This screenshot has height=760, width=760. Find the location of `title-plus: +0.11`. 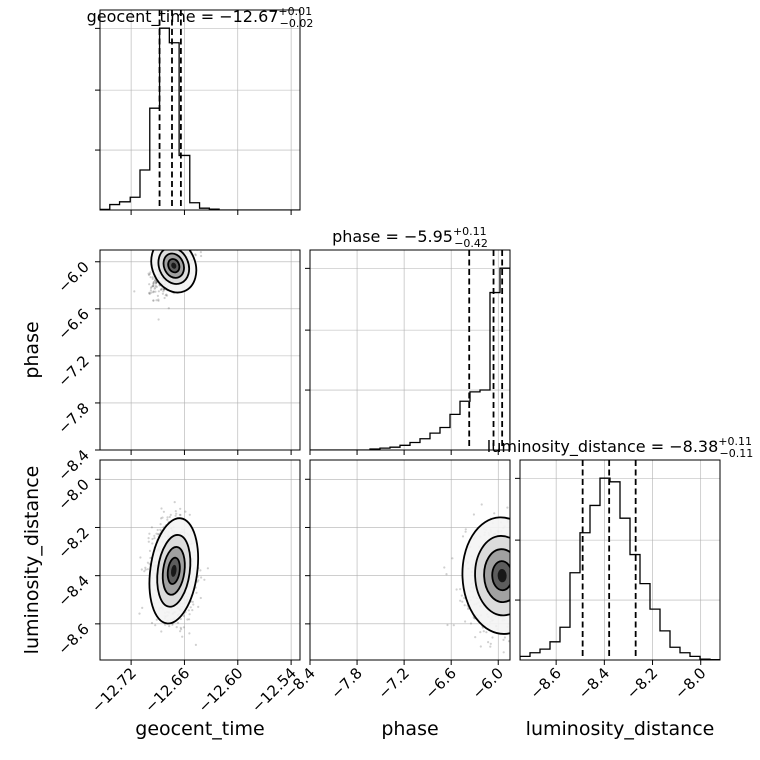

title-plus: +0.11 is located at coordinates (470, 231).